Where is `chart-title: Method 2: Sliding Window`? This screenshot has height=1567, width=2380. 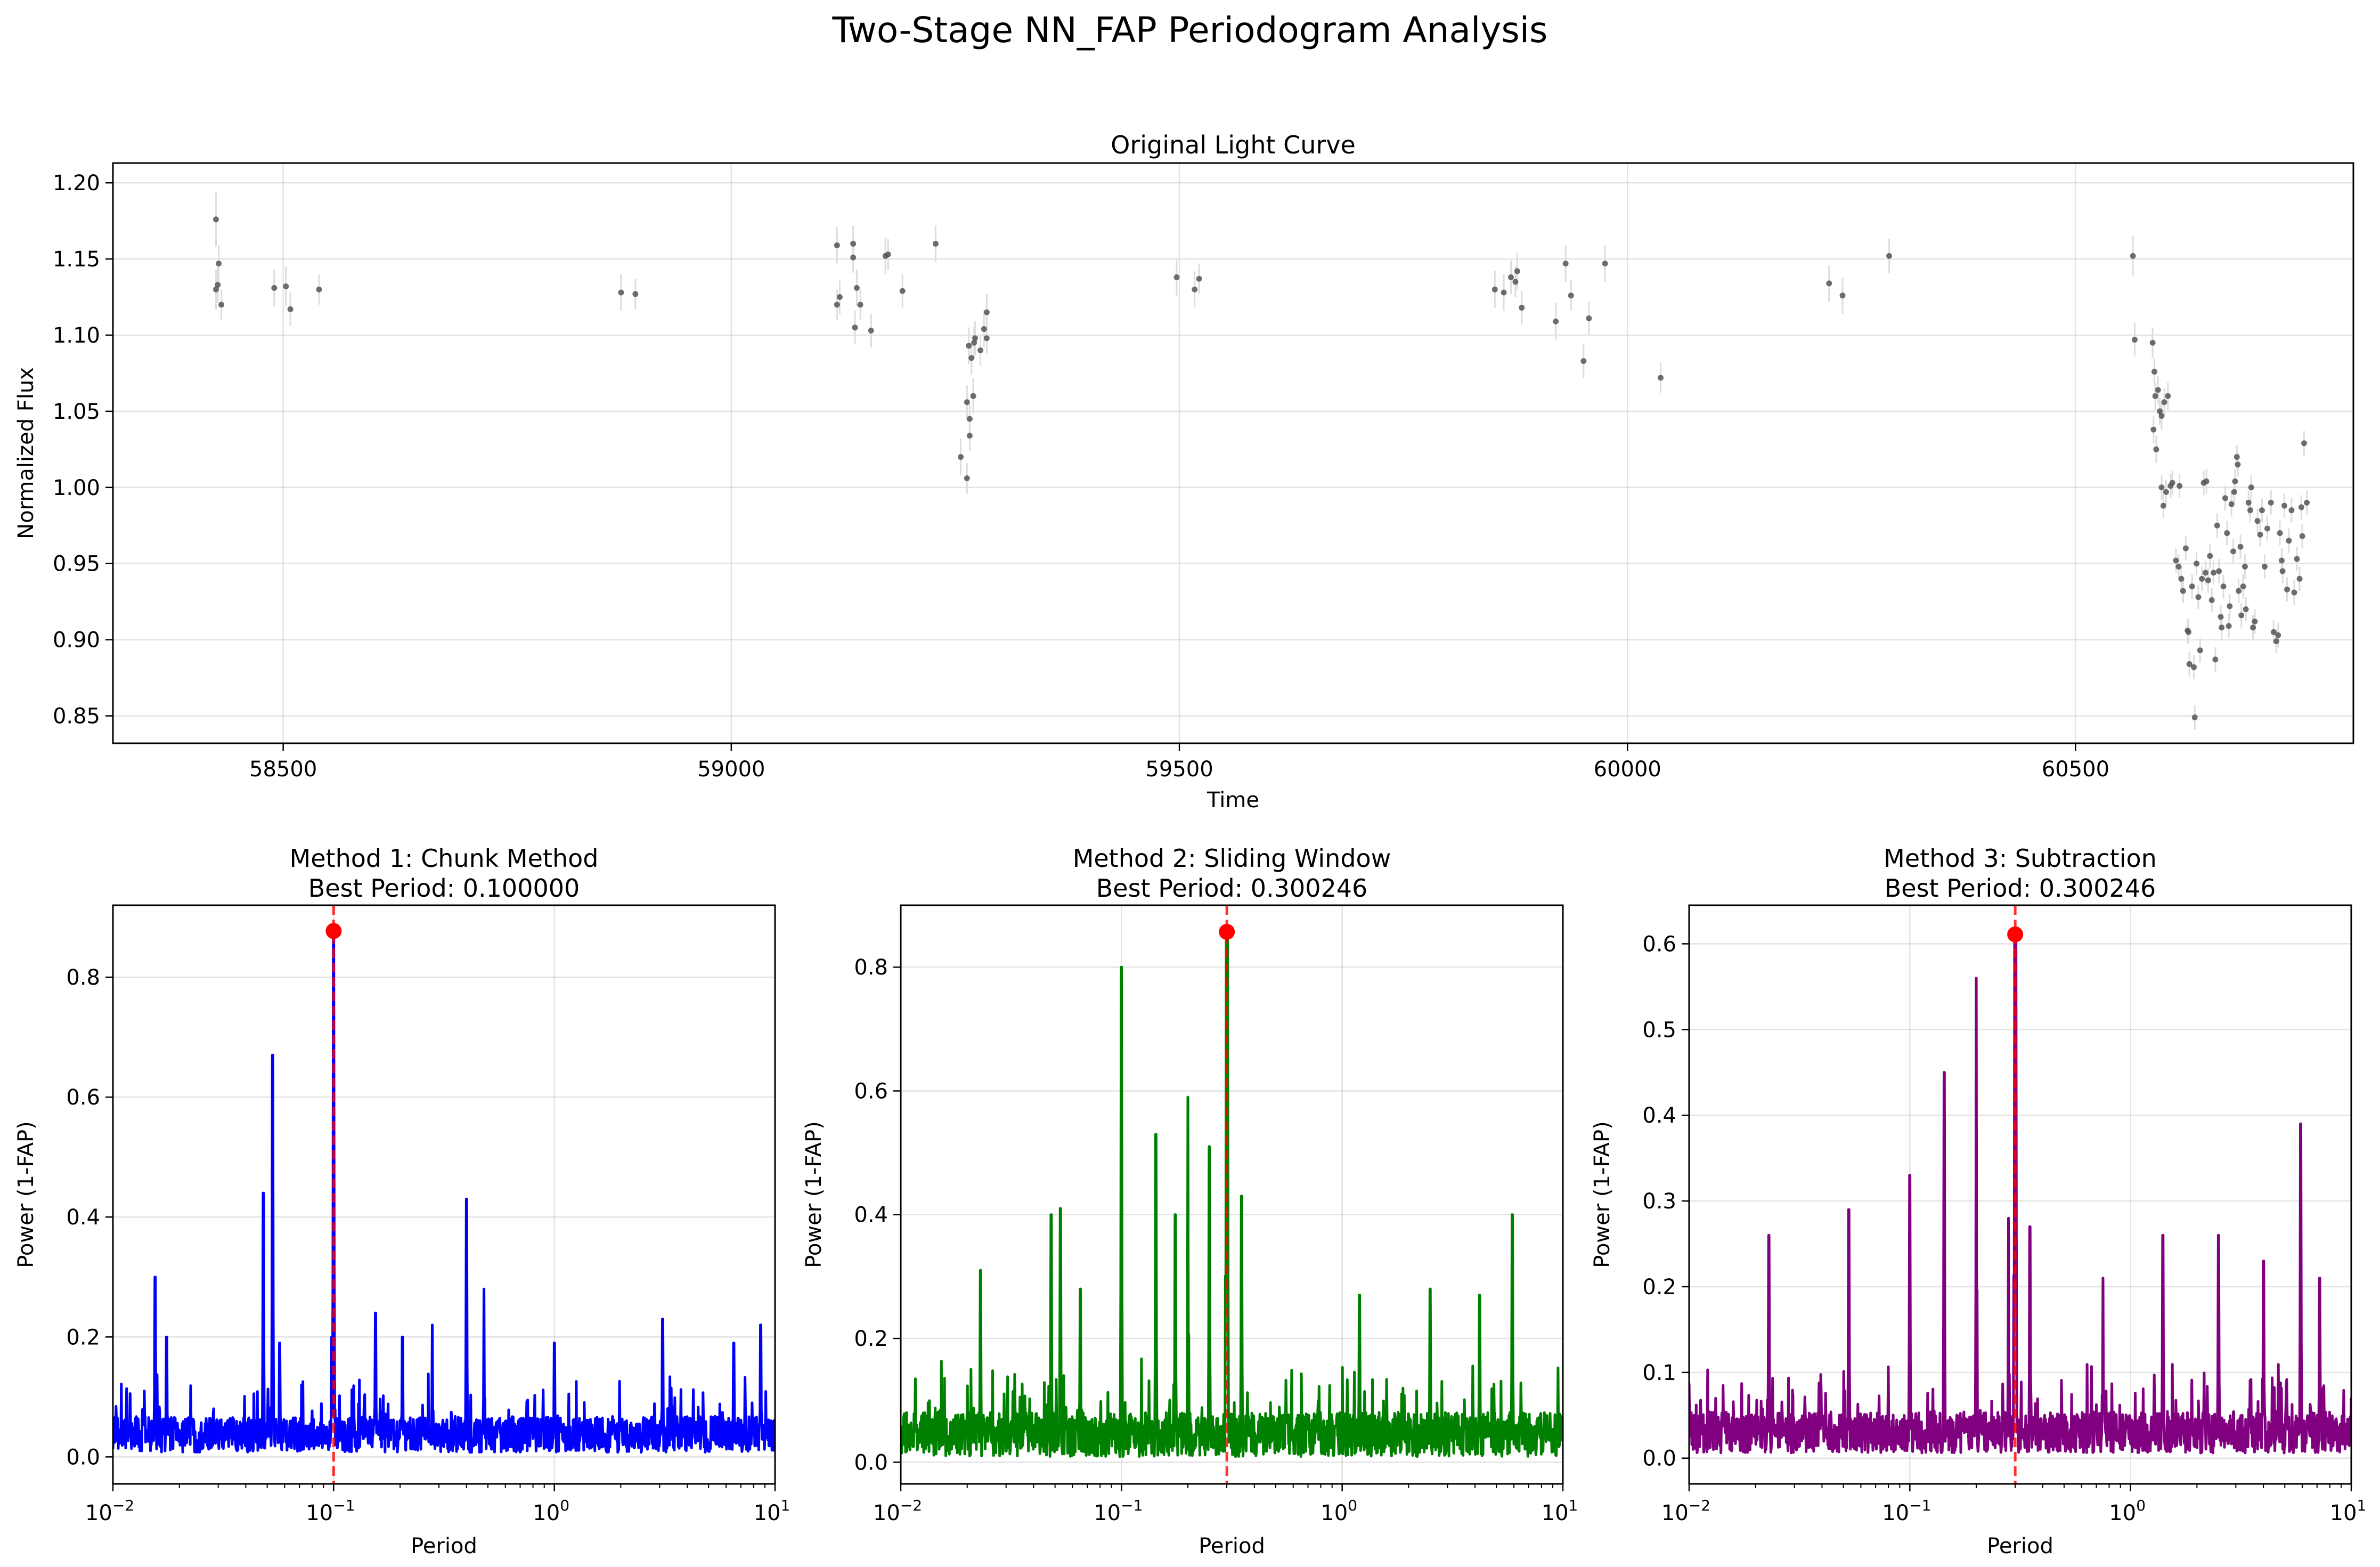 chart-title: Method 2: Sliding Window is located at coordinates (1232, 858).